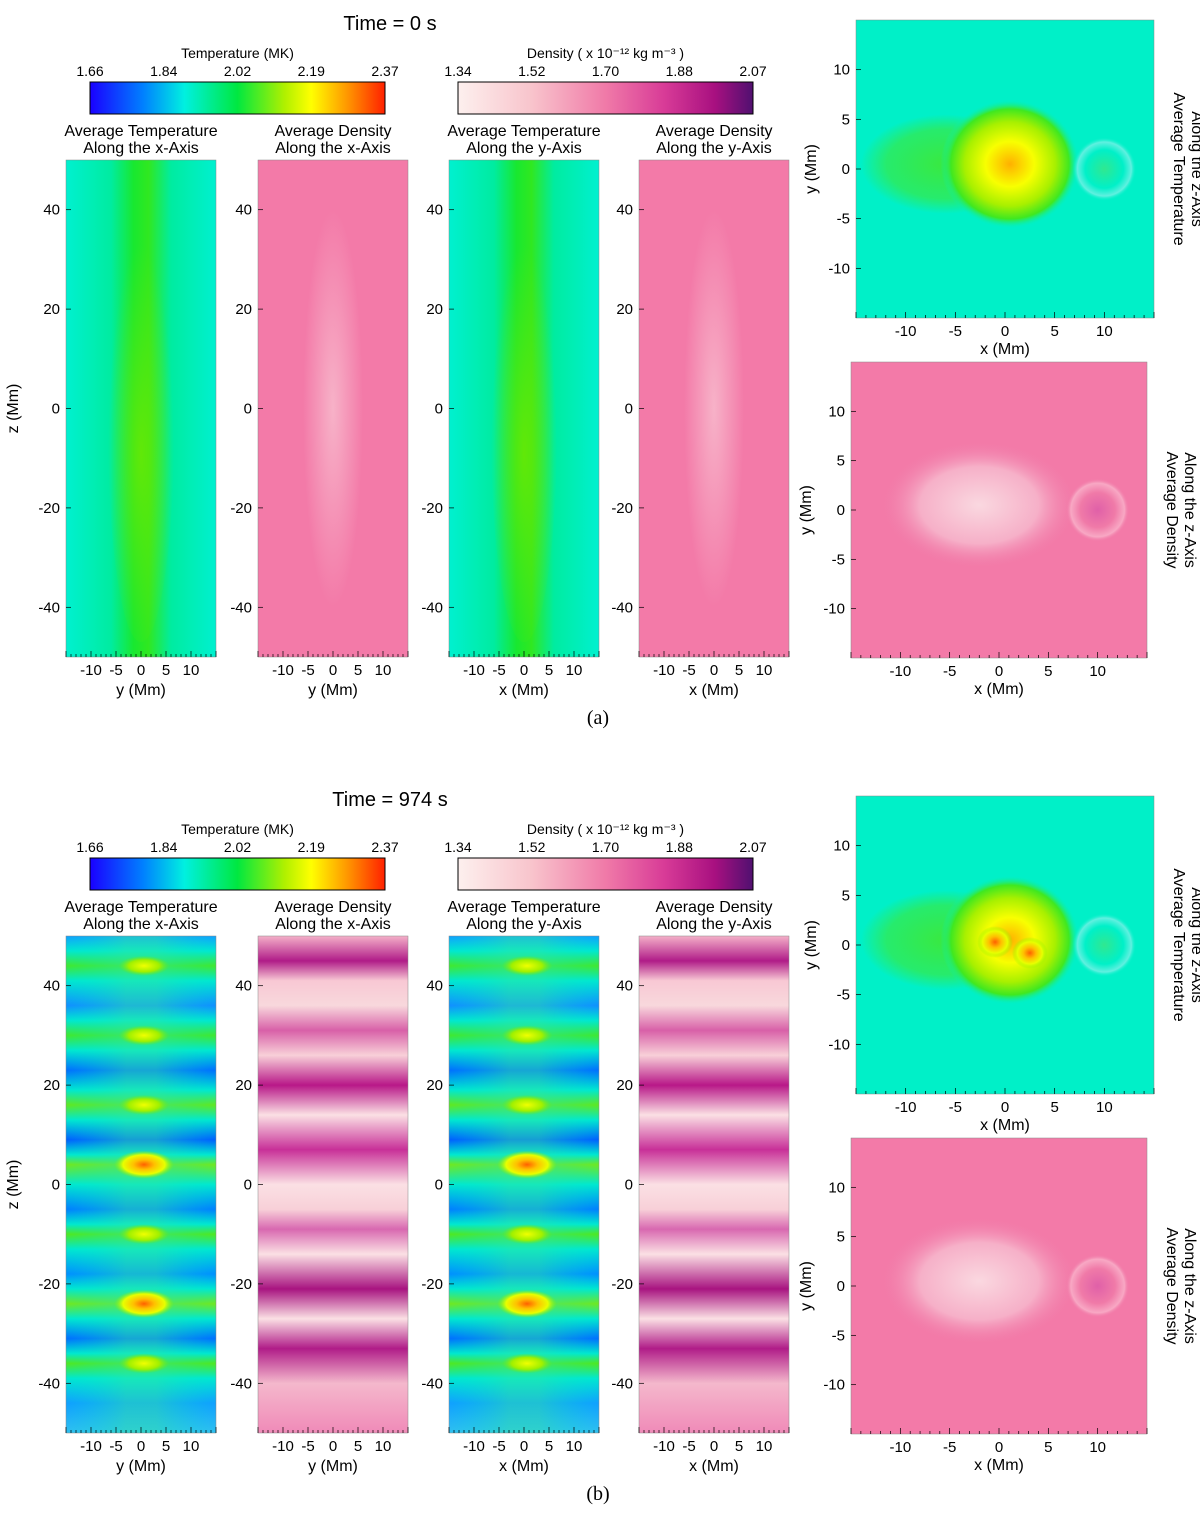 The width and height of the screenshot is (1200, 1538). Describe the element at coordinates (806, 510) in the screenshot. I see `square-ylabel: y (Mm)` at that location.